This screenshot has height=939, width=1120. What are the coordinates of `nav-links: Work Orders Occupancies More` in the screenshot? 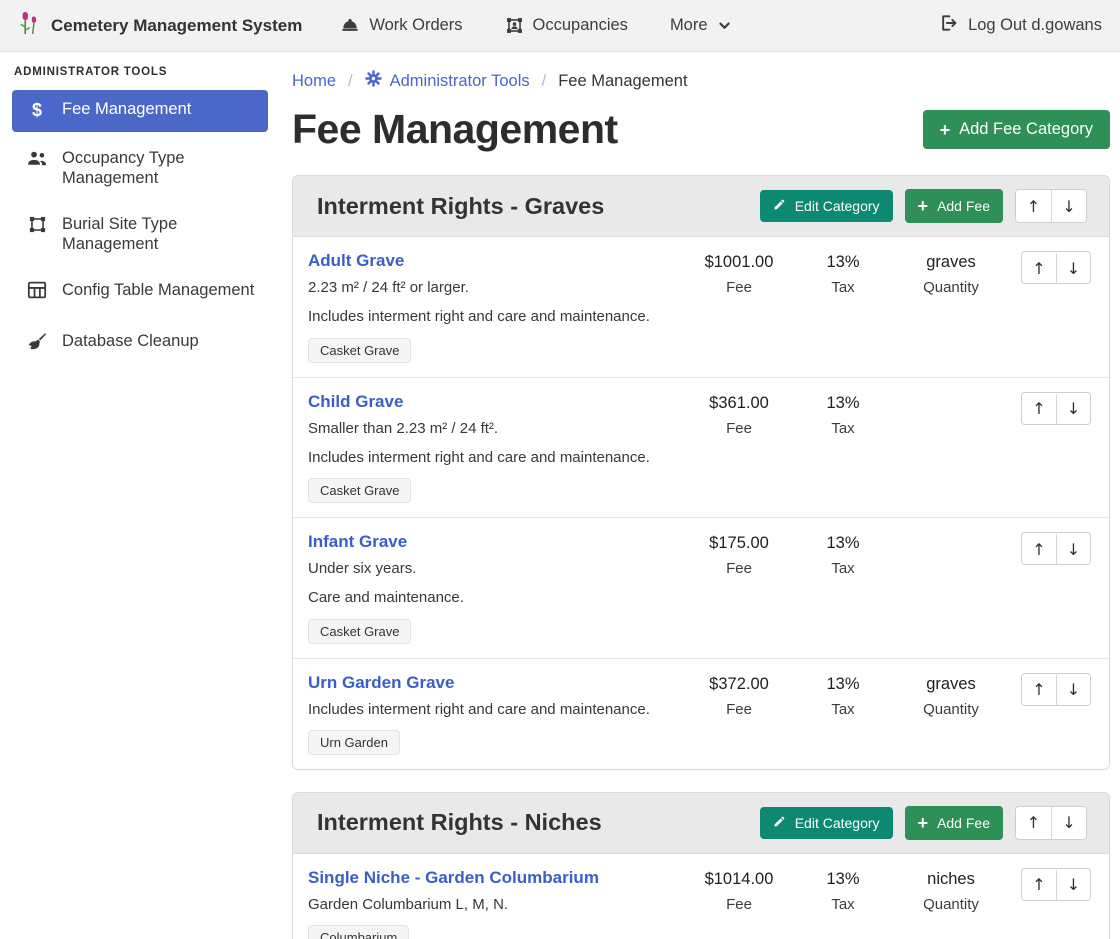 It's located at (535, 26).